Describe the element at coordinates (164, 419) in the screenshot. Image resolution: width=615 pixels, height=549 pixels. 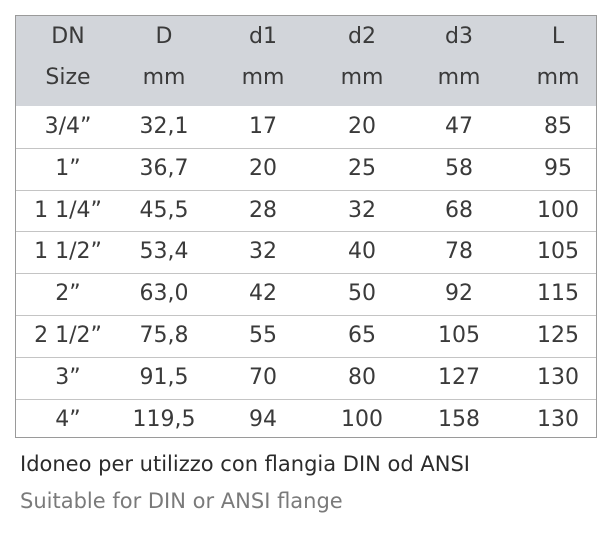
I see `table-cell: 119,5` at that location.